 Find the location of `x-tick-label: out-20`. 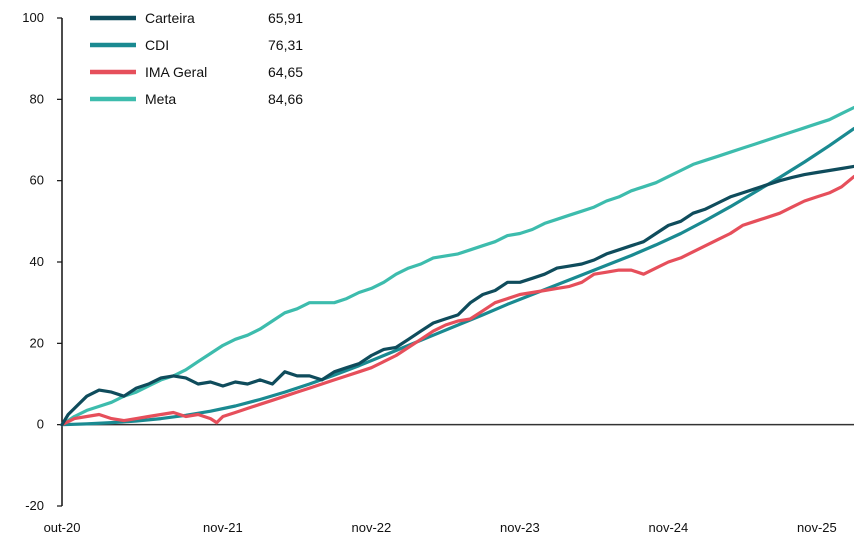

x-tick-label: out-20 is located at coordinates (62, 527).